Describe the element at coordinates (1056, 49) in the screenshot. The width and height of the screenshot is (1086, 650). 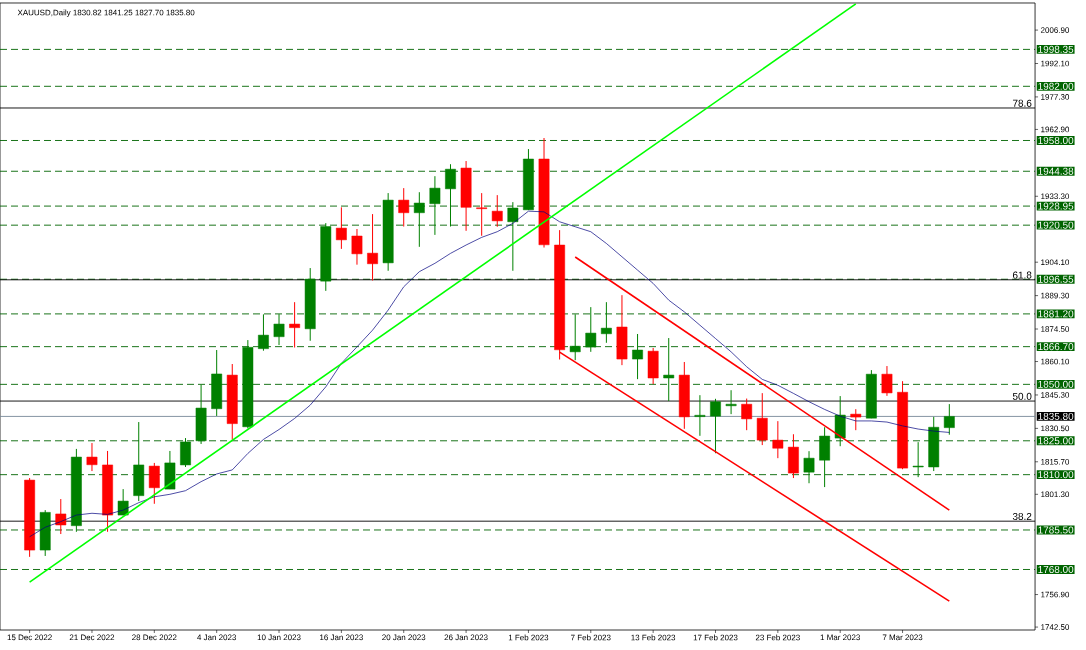
I see `ref-line-label: 1998.35` at that location.